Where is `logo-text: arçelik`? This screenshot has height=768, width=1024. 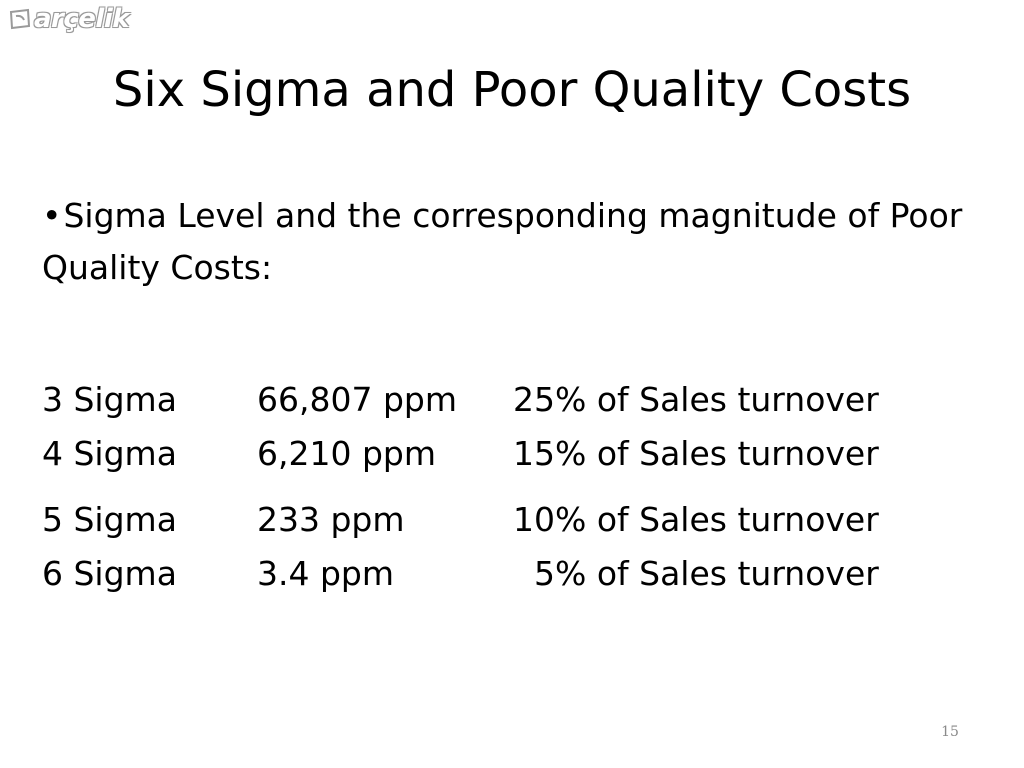
logo-text: arçelik is located at coordinates (82, 19).